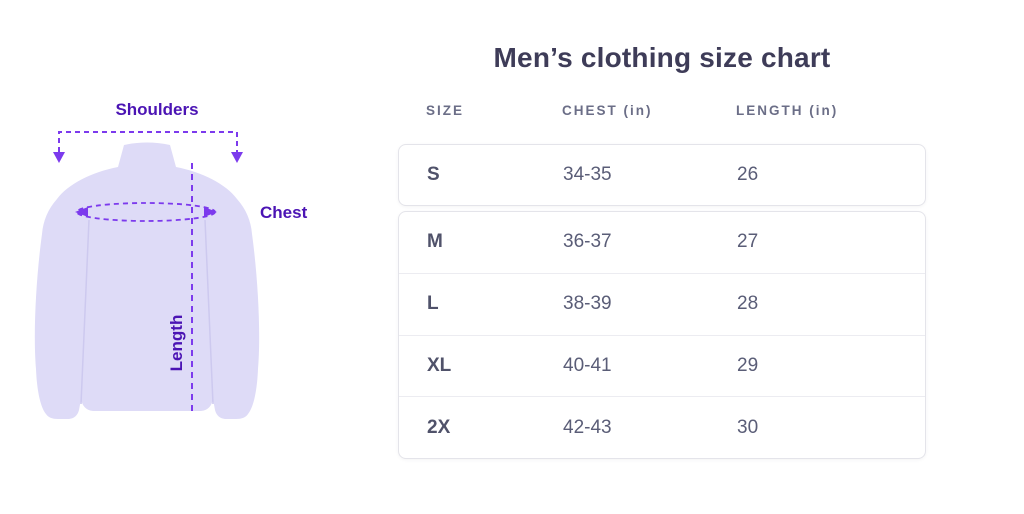 This screenshot has width=1024, height=514. Describe the element at coordinates (662, 57) in the screenshot. I see `page-title: Men’s clothing size chart` at that location.